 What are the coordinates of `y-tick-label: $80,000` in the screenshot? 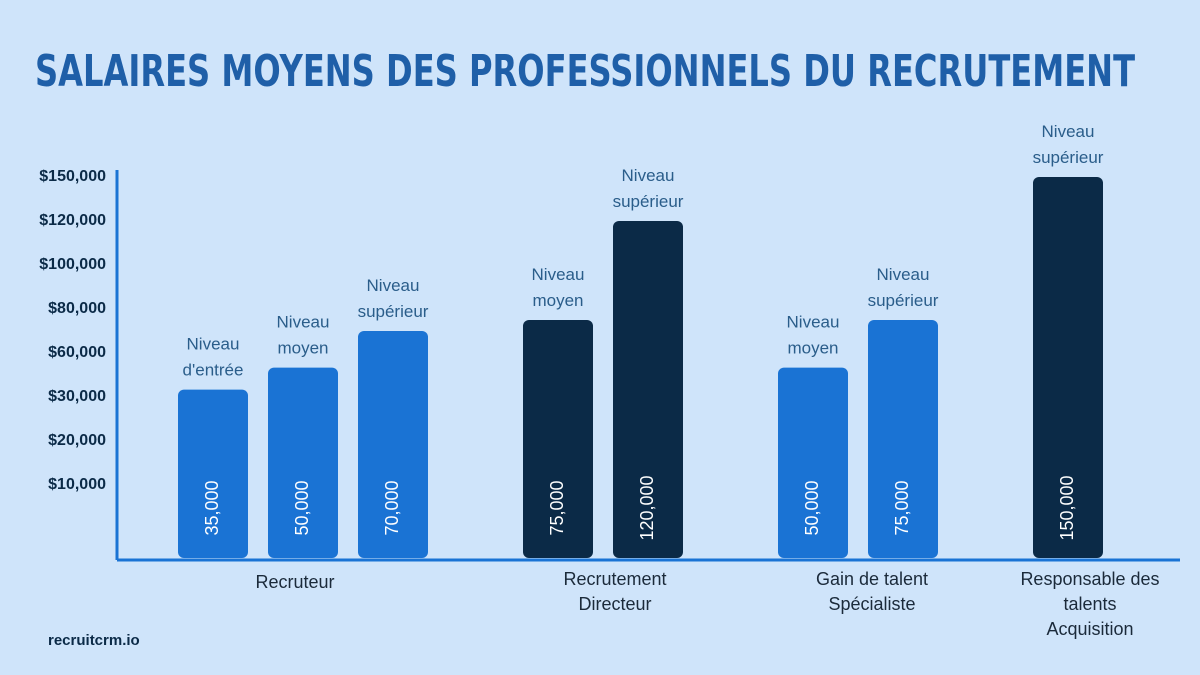 It's located at (77, 308).